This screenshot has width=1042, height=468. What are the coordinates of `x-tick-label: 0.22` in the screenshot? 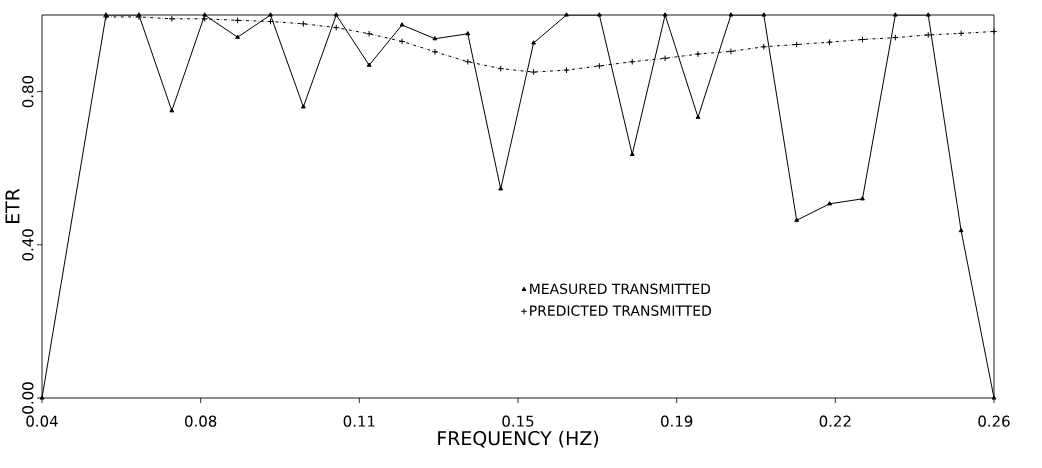 It's located at (835, 421).